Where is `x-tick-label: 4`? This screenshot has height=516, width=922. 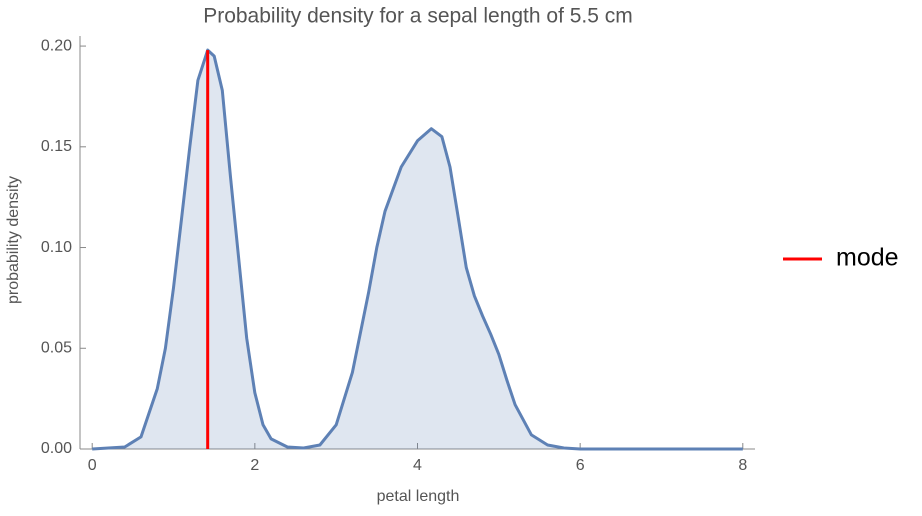
x-tick-label: 4 is located at coordinates (417, 465).